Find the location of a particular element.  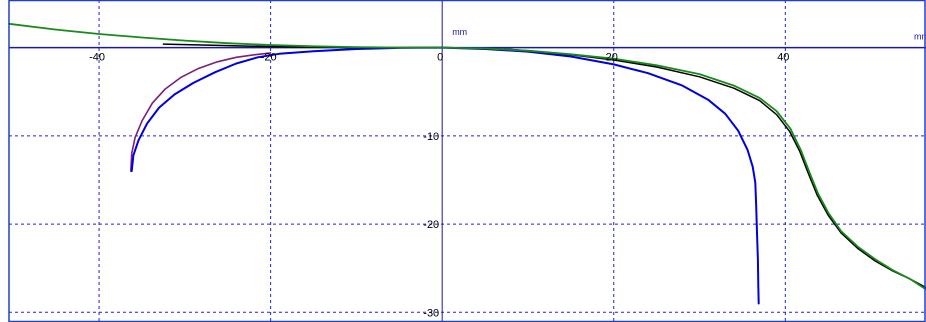

x-axis-unit-label: mm is located at coordinates (920, 37).